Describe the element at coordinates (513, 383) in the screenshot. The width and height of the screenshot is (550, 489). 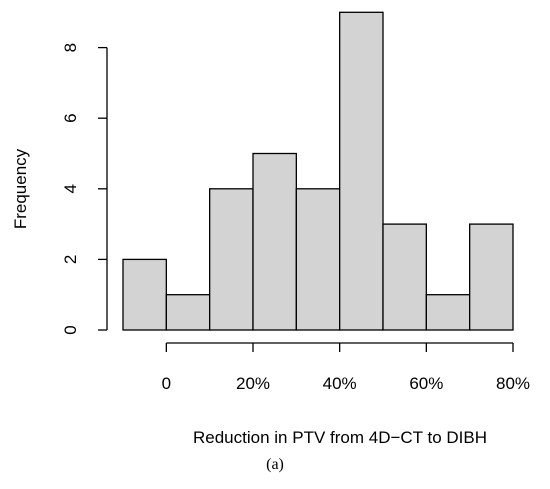
I see `x-tick-label: 80%` at that location.